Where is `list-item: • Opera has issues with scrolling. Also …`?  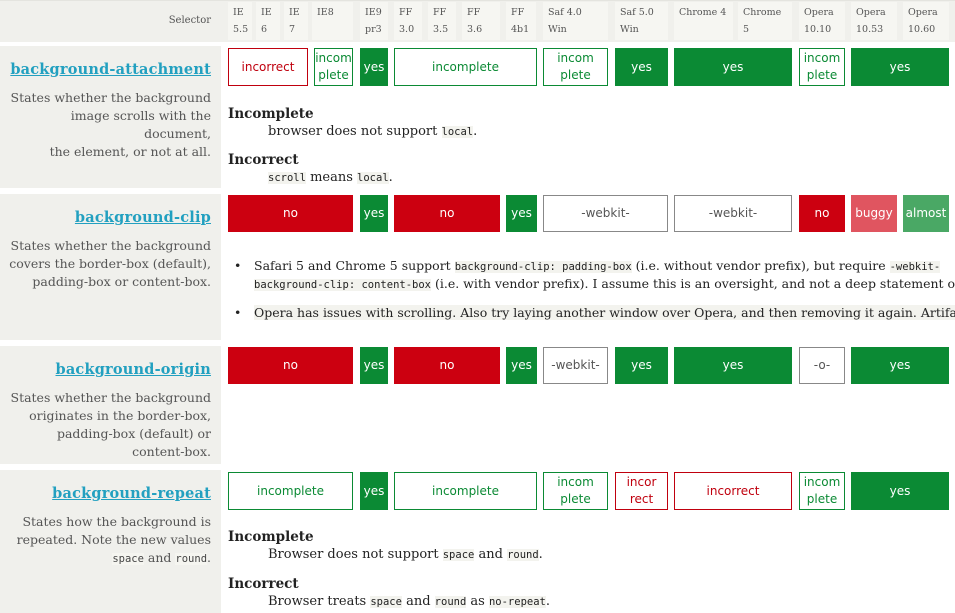
list-item: • Opera has issues with scrolling. Also … is located at coordinates (591, 315).